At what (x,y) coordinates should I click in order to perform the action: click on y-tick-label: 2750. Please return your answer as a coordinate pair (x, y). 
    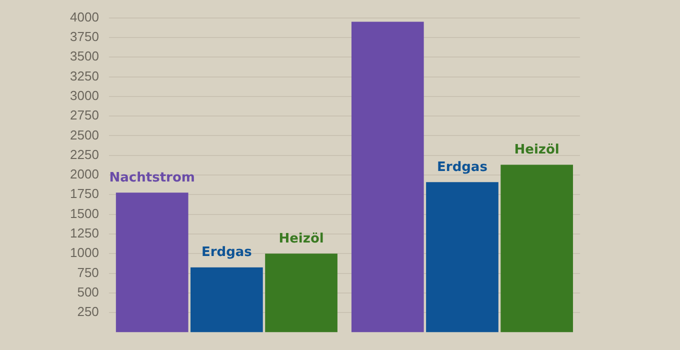
    Looking at the image, I should click on (84, 115).